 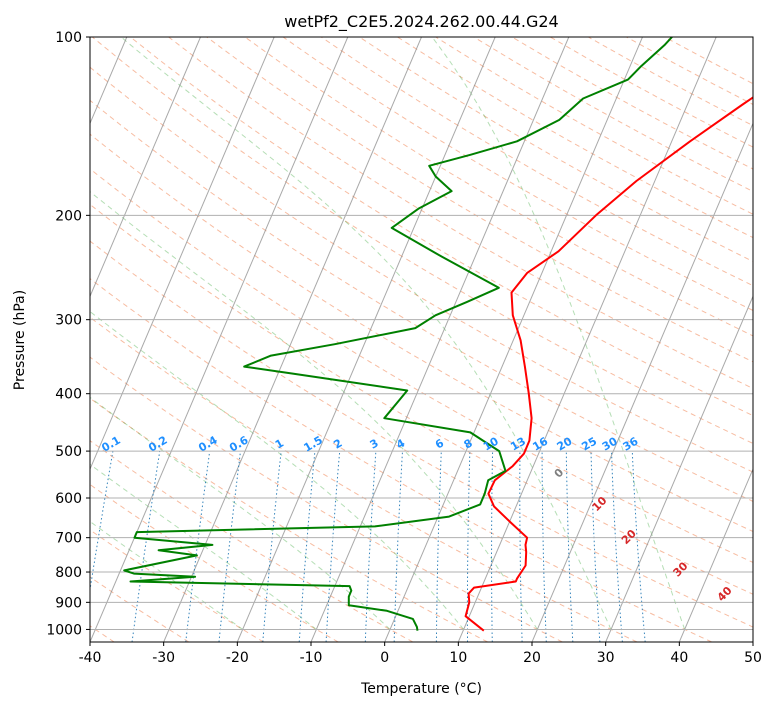 I want to click on y-tick-label: 900, so click(x=68, y=603).